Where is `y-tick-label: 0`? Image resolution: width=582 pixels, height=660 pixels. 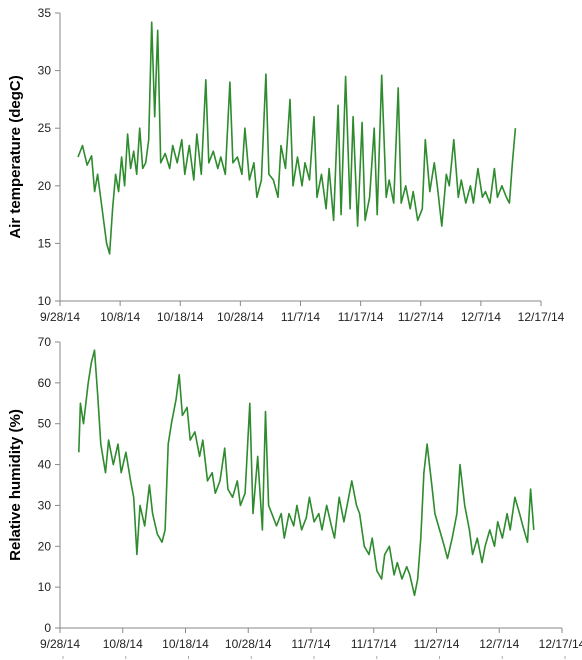 y-tick-label: 0 is located at coordinates (47, 628).